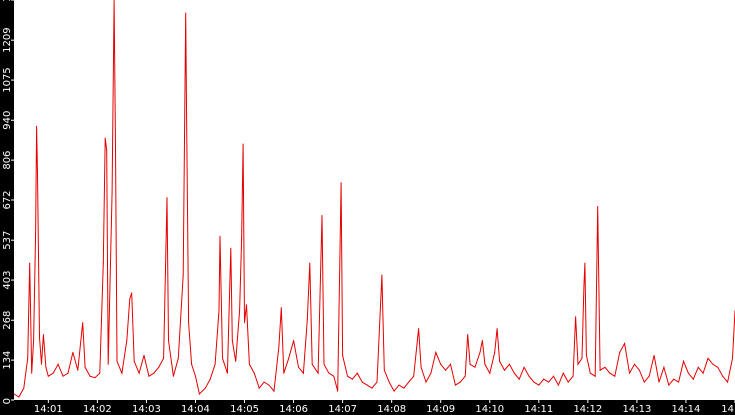 Image resolution: width=735 pixels, height=415 pixels. What do you see at coordinates (7, 160) in the screenshot?
I see `y-tick-label: 806` at bounding box center [7, 160].